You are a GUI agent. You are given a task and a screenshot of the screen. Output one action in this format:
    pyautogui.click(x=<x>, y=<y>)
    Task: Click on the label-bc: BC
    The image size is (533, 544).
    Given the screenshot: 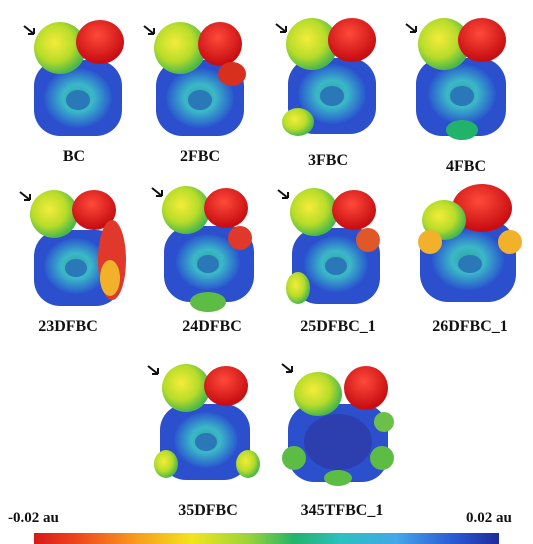 What is the action you would take?
    pyautogui.click(x=74, y=156)
    